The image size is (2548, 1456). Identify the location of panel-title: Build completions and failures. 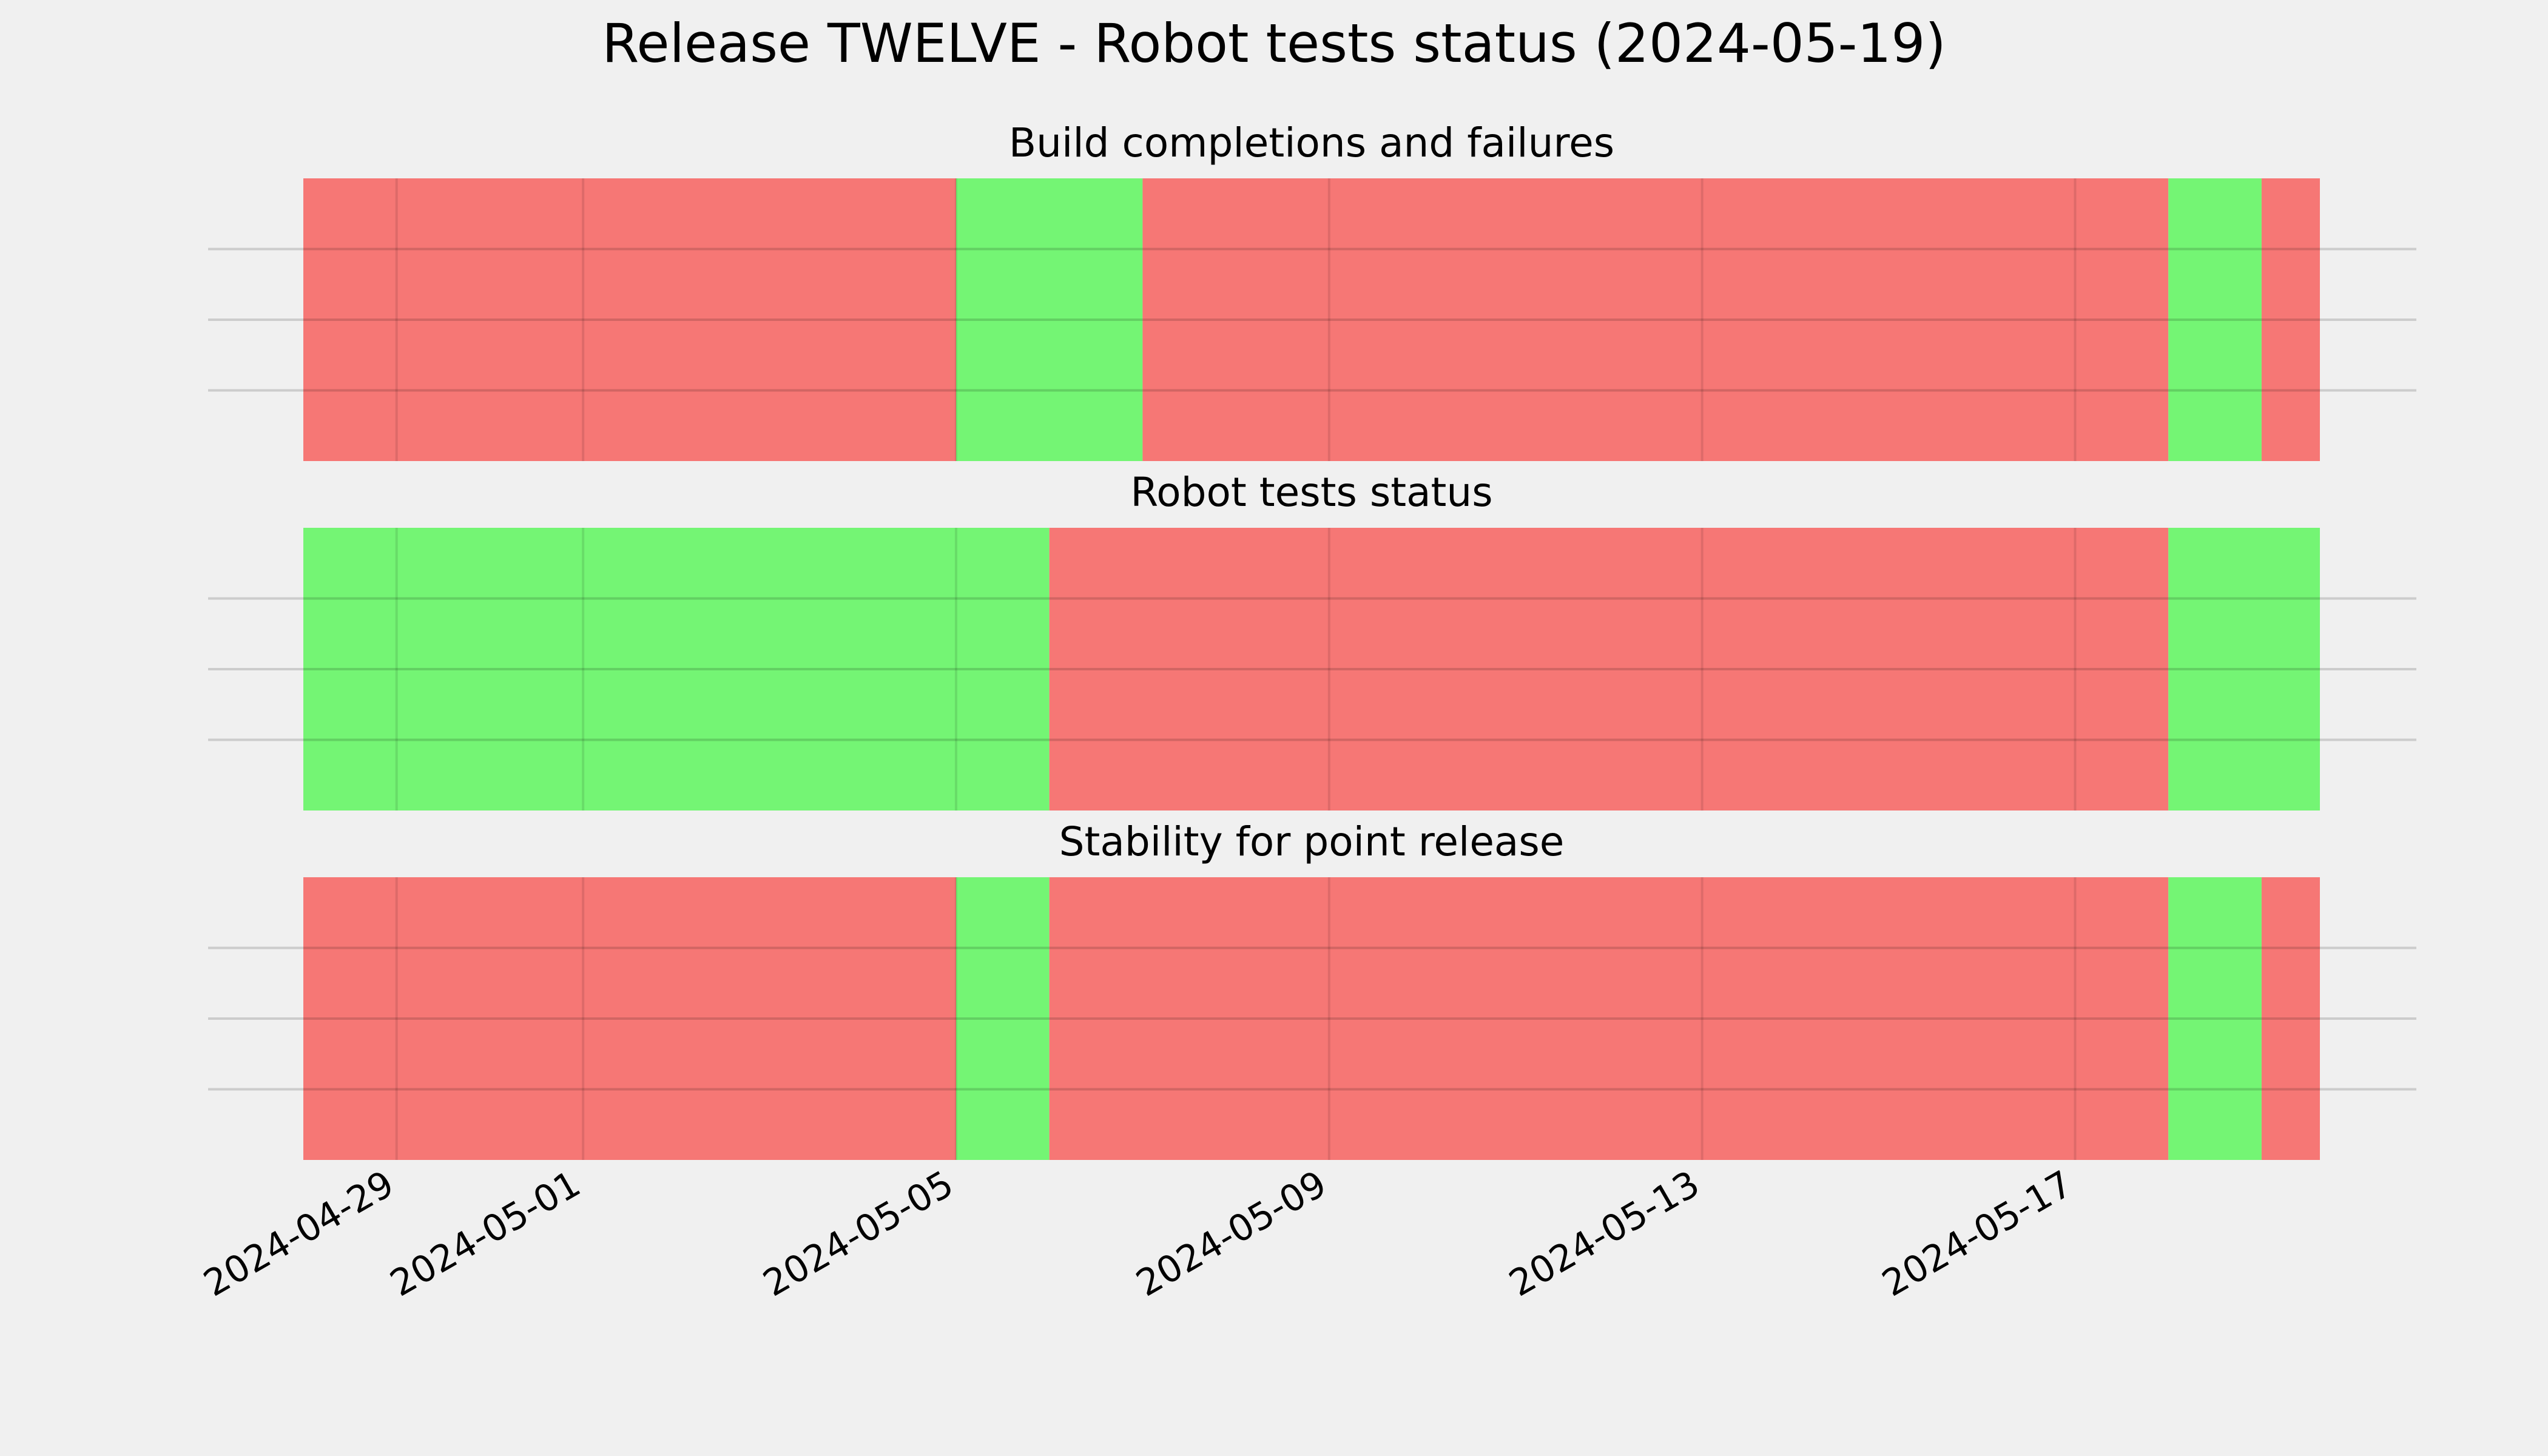
(1311, 143).